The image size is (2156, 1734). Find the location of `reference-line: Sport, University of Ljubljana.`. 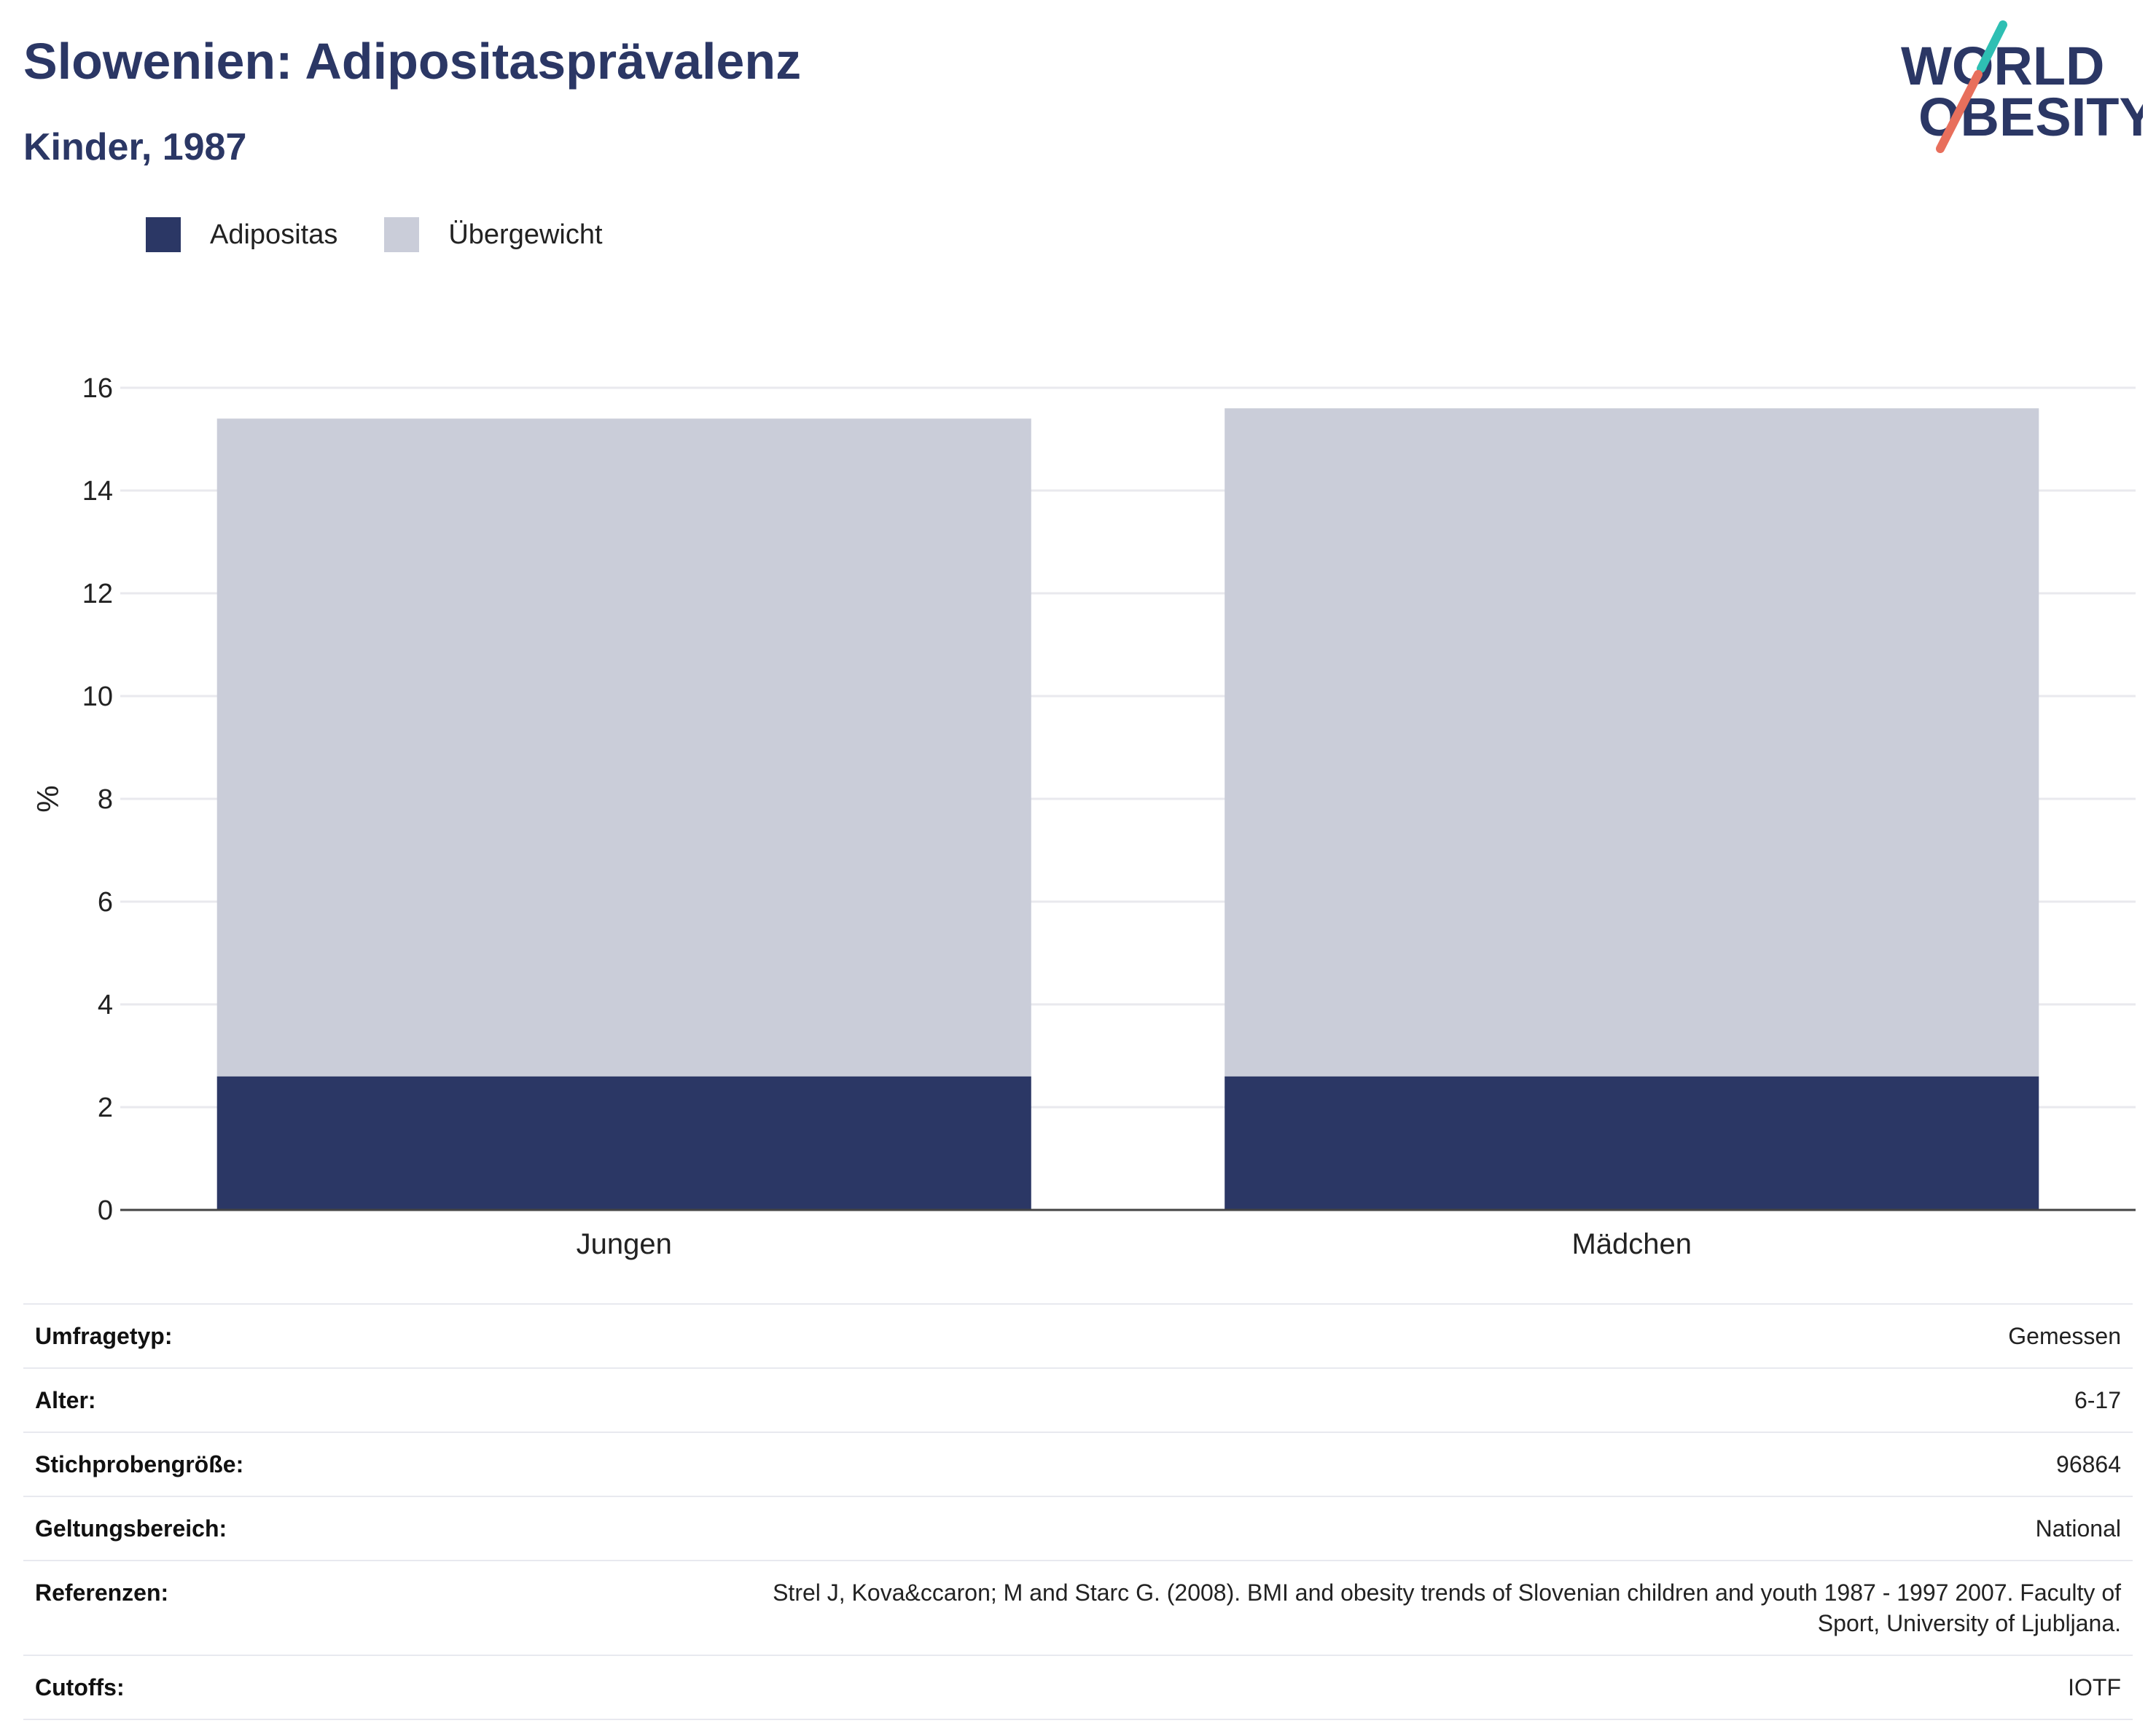

reference-line: Sport, University of Ljubljana. is located at coordinates (1969, 1623).